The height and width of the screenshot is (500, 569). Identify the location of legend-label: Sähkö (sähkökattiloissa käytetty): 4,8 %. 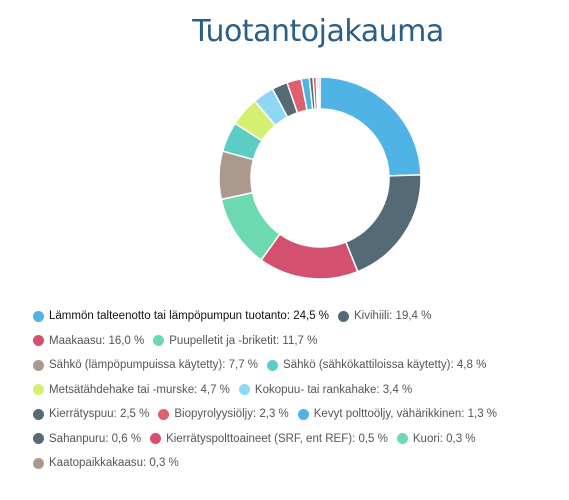
(385, 365).